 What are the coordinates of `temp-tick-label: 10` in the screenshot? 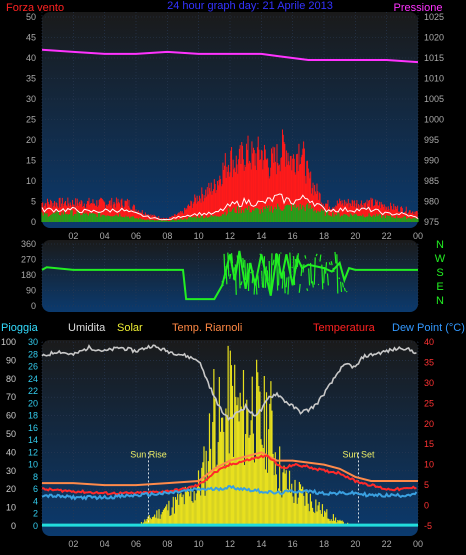 It's located at (429, 465).